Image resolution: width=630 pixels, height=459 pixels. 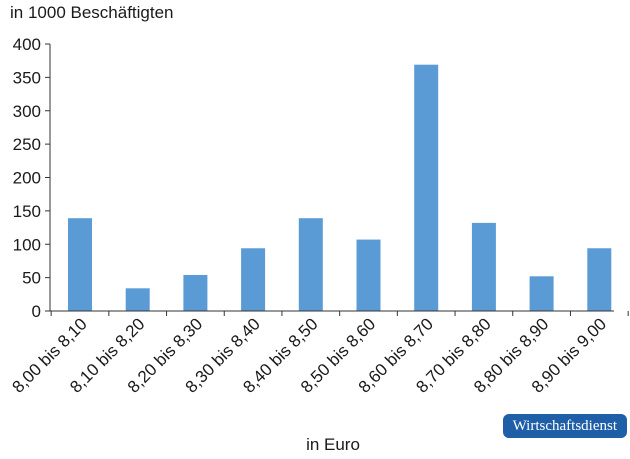 I want to click on y-tick-label: 350, so click(x=27, y=77).